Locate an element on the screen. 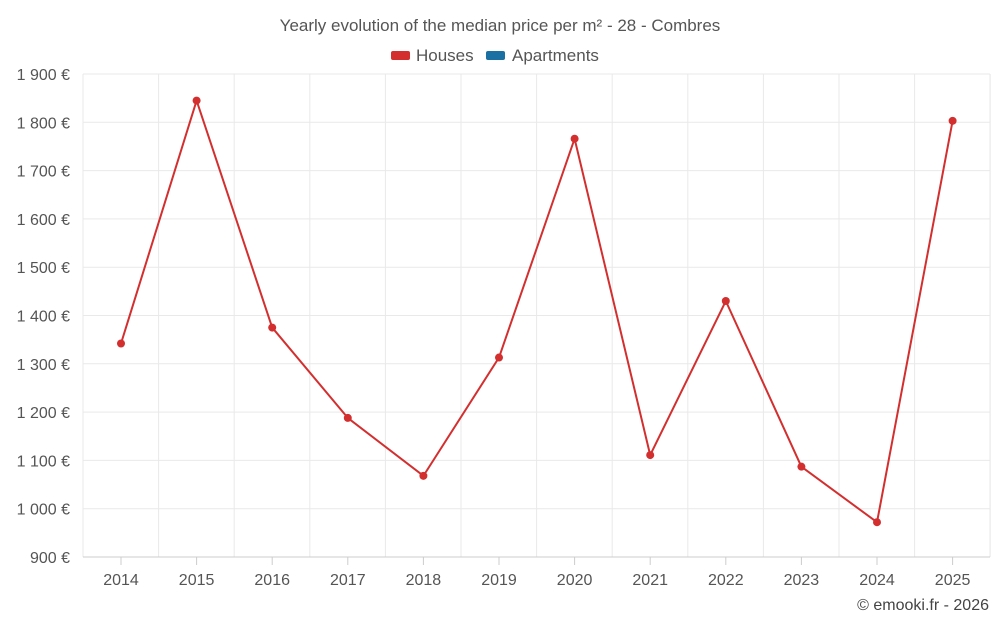  x-tick-label: 2022 is located at coordinates (726, 580).